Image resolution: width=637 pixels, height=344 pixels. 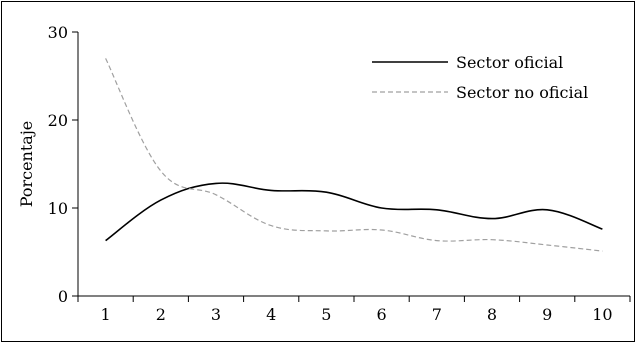 I want to click on y-axis-title: Porcentaje, so click(x=26, y=164).